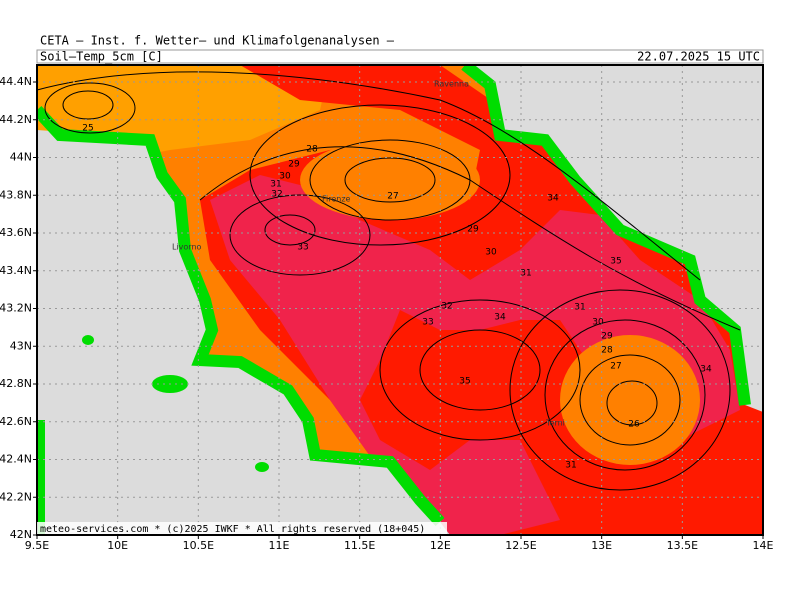 Image resolution: width=800 pixels, height=604 pixels. I want to click on contour-label: 25, so click(87, 129).